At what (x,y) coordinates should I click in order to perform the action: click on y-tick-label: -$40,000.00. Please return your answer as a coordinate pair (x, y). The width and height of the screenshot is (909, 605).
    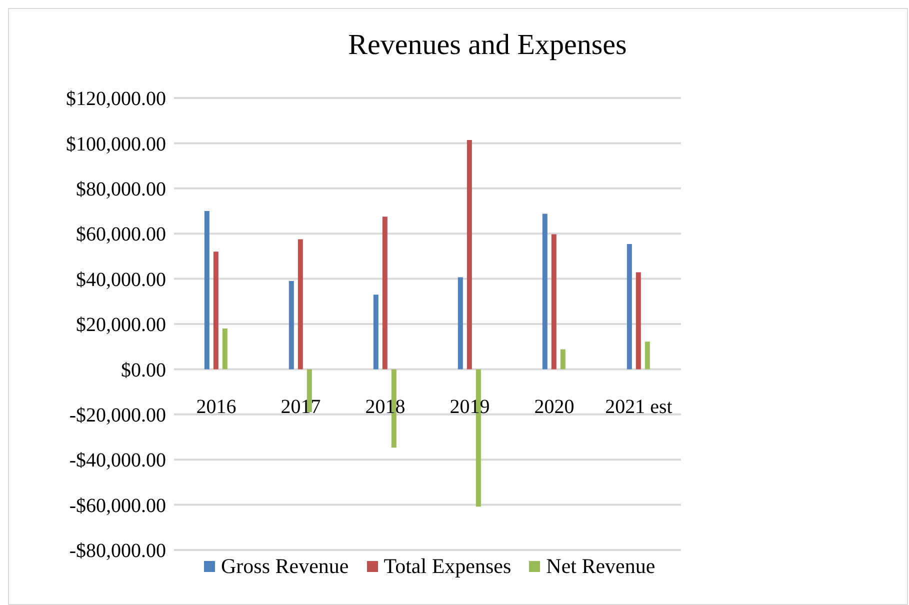
    Looking at the image, I should click on (117, 461).